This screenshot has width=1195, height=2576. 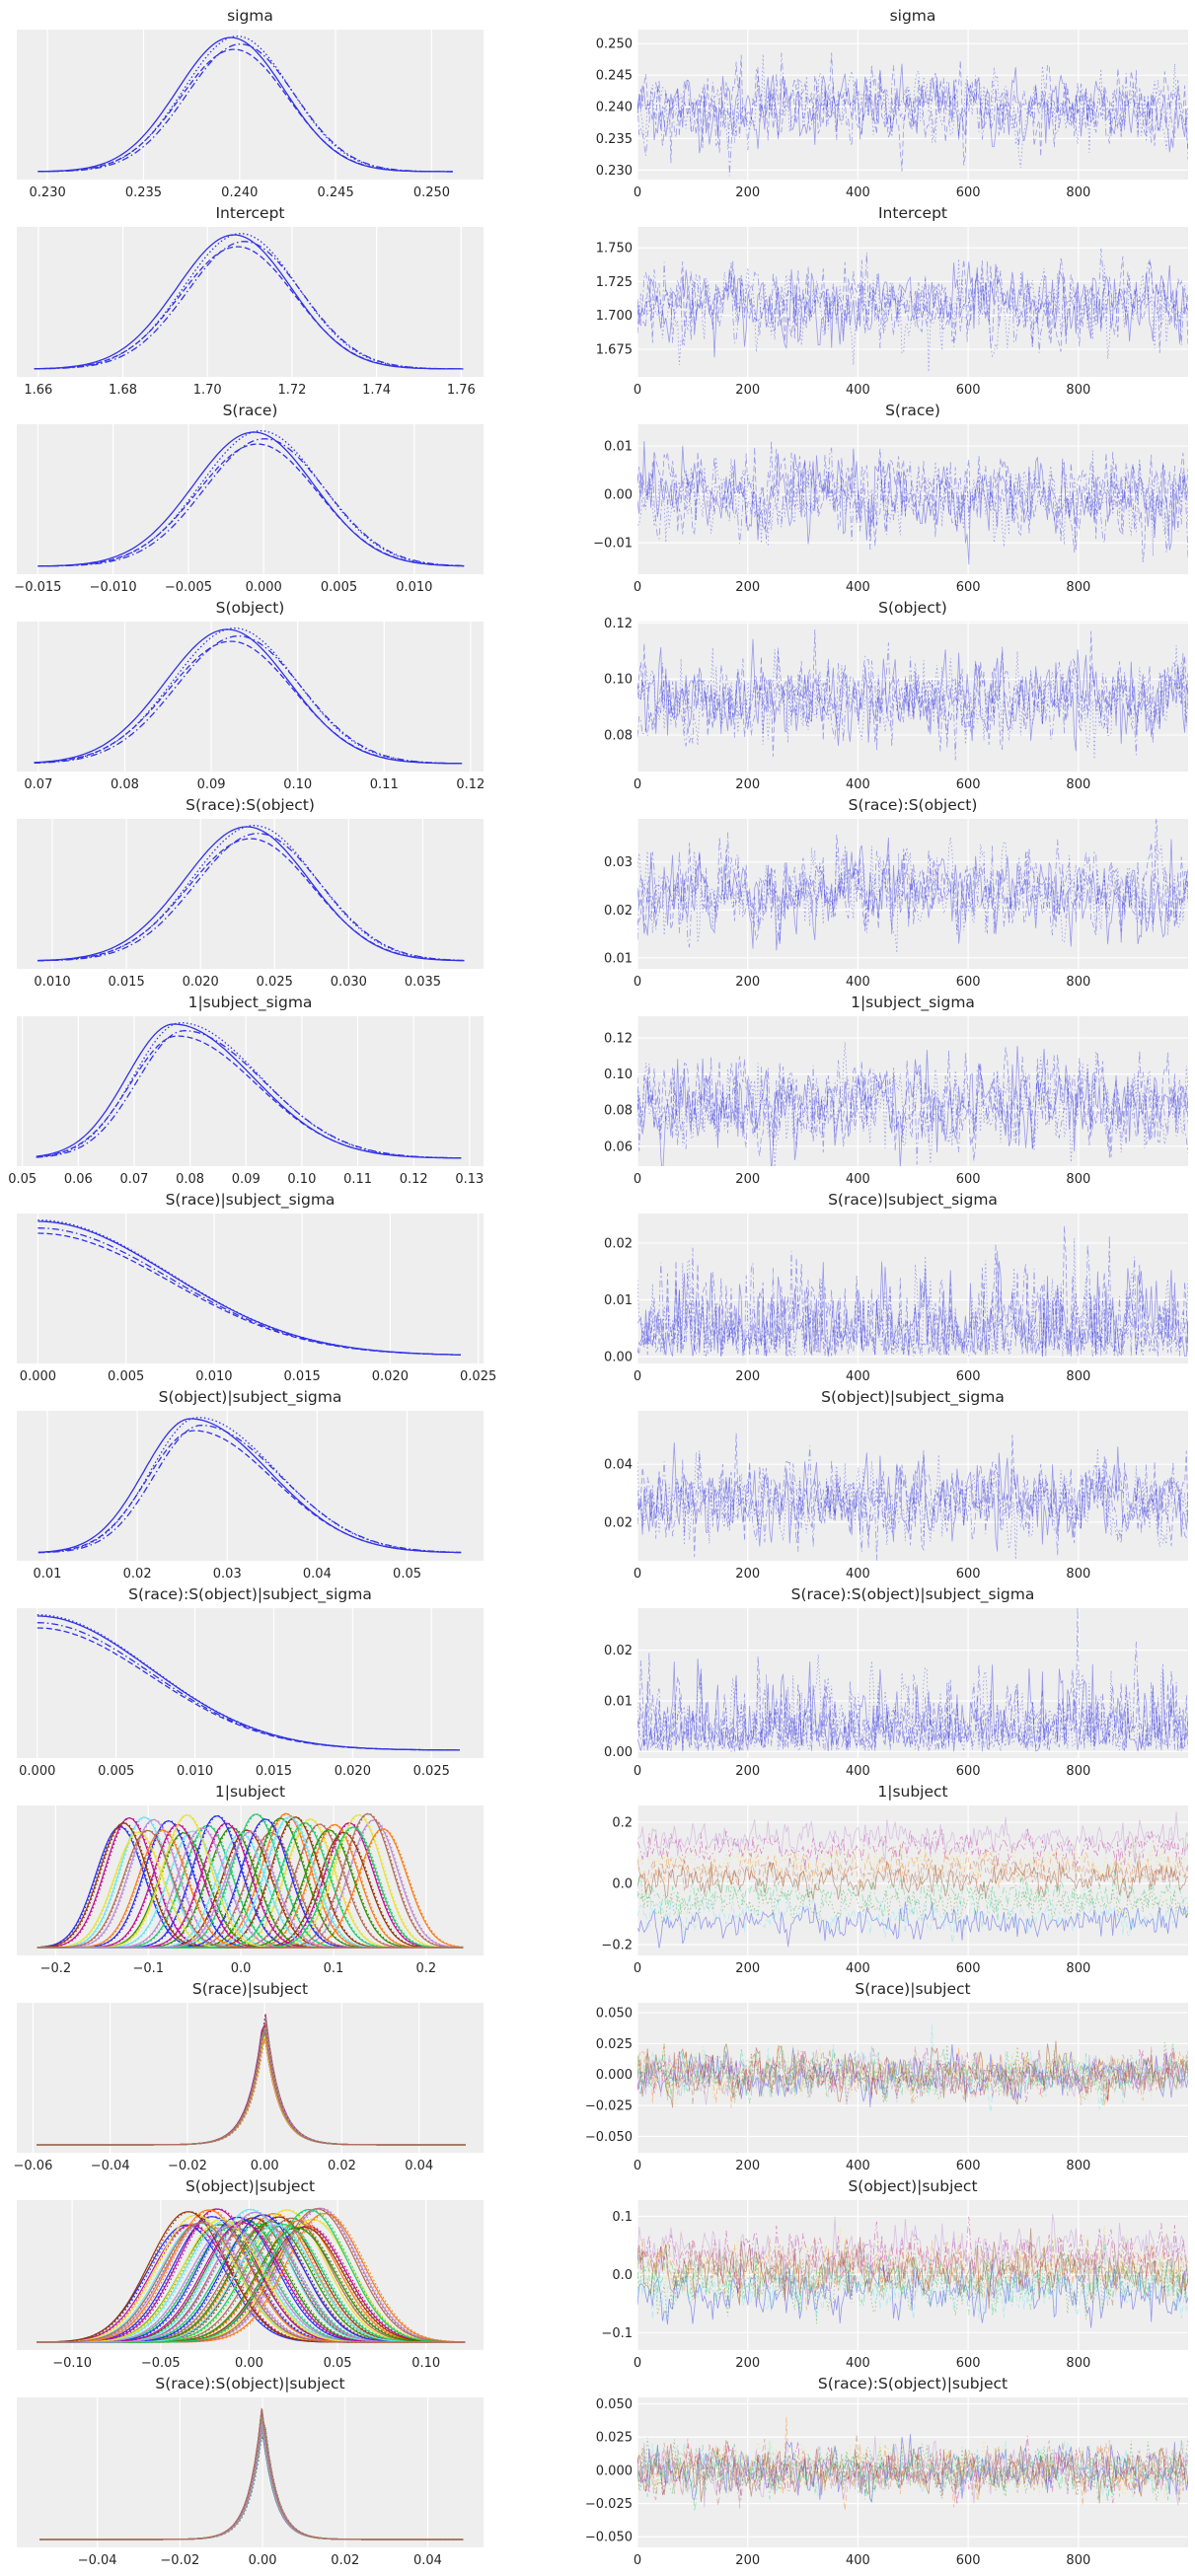 What do you see at coordinates (37, 1771) in the screenshot?
I see `kde-x-tick-label: 0.000` at bounding box center [37, 1771].